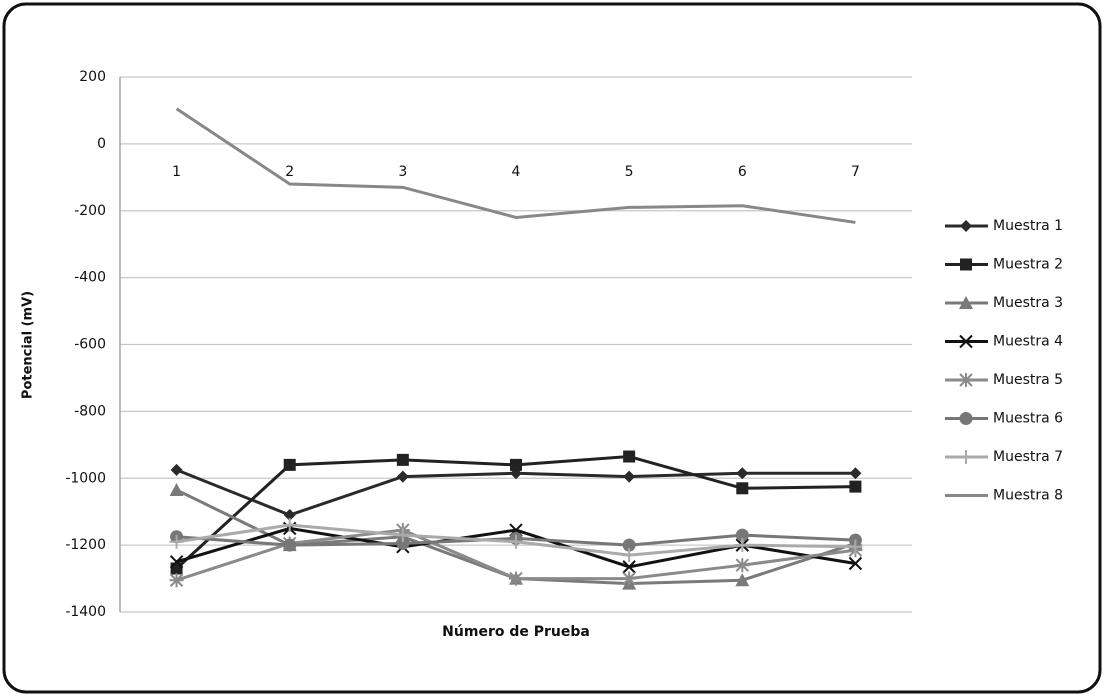  I want to click on legend-label: Muestra 2, so click(1028, 265).